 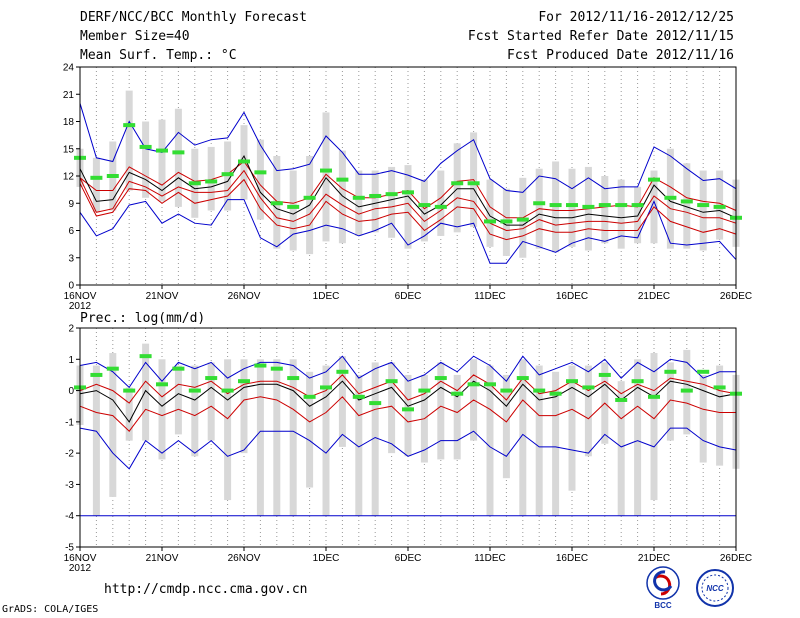 What do you see at coordinates (71, 329) in the screenshot?
I see `precip-y-tick-label: 2` at bounding box center [71, 329].